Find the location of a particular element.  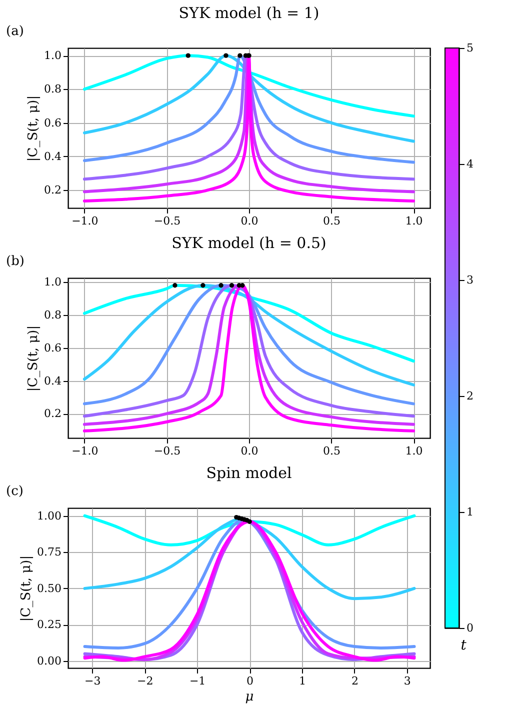

x-tick-label: 0 is located at coordinates (250, 681).